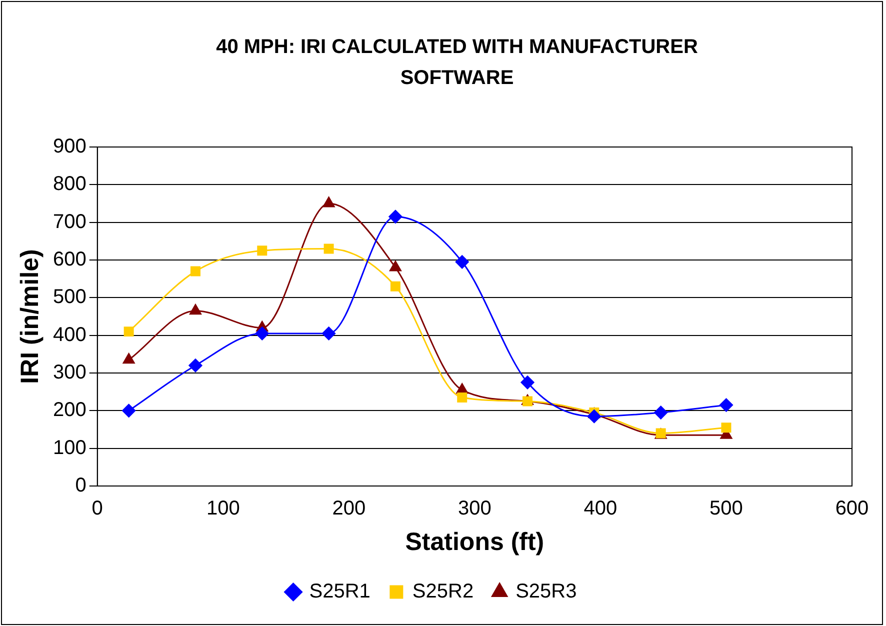  What do you see at coordinates (601, 509) in the screenshot?
I see `x-tick-label: 400` at bounding box center [601, 509].